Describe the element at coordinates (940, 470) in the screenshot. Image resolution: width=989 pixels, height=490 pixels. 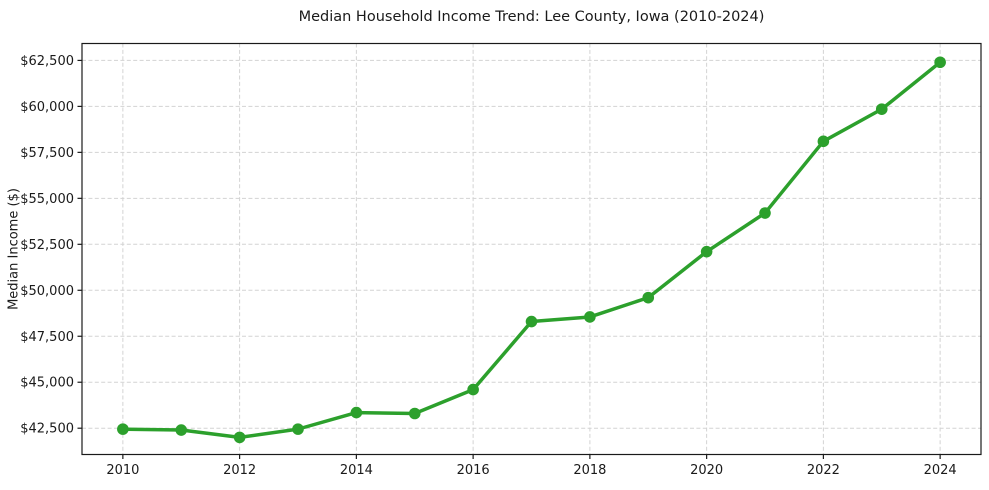
I see `x-tick-label: 2024` at that location.